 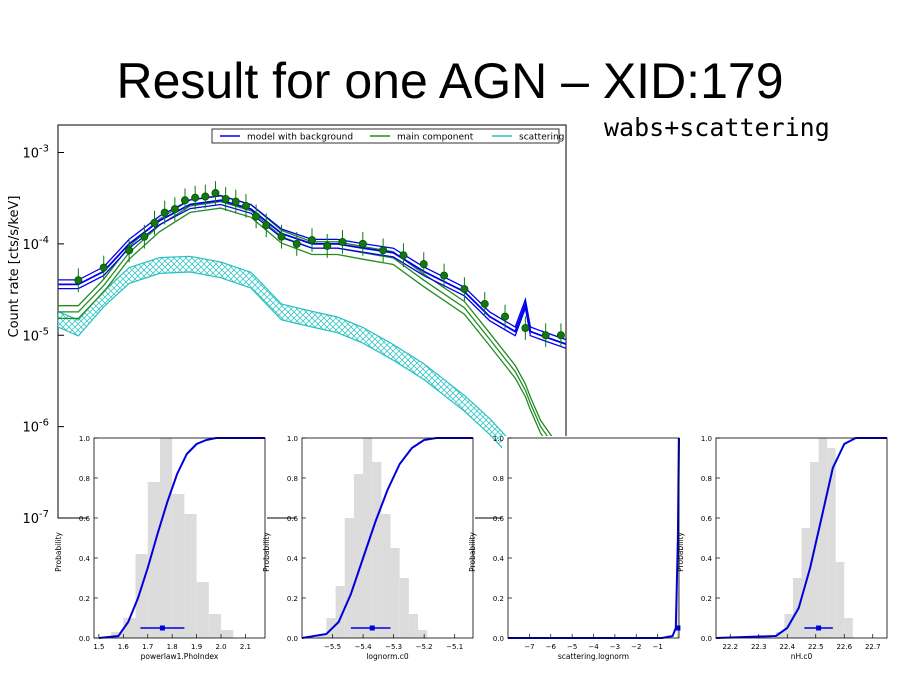 I want to click on lognorm-frame, so click(x=387, y=538).